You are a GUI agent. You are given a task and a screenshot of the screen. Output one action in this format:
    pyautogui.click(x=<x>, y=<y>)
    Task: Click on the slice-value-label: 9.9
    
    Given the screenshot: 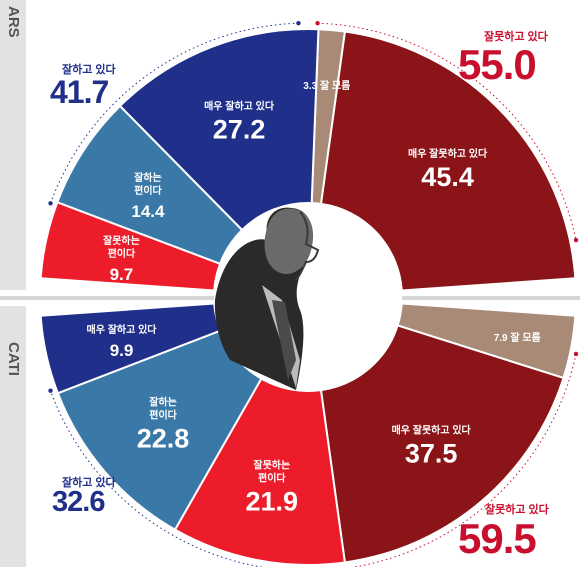 What is the action you would take?
    pyautogui.click(x=122, y=350)
    